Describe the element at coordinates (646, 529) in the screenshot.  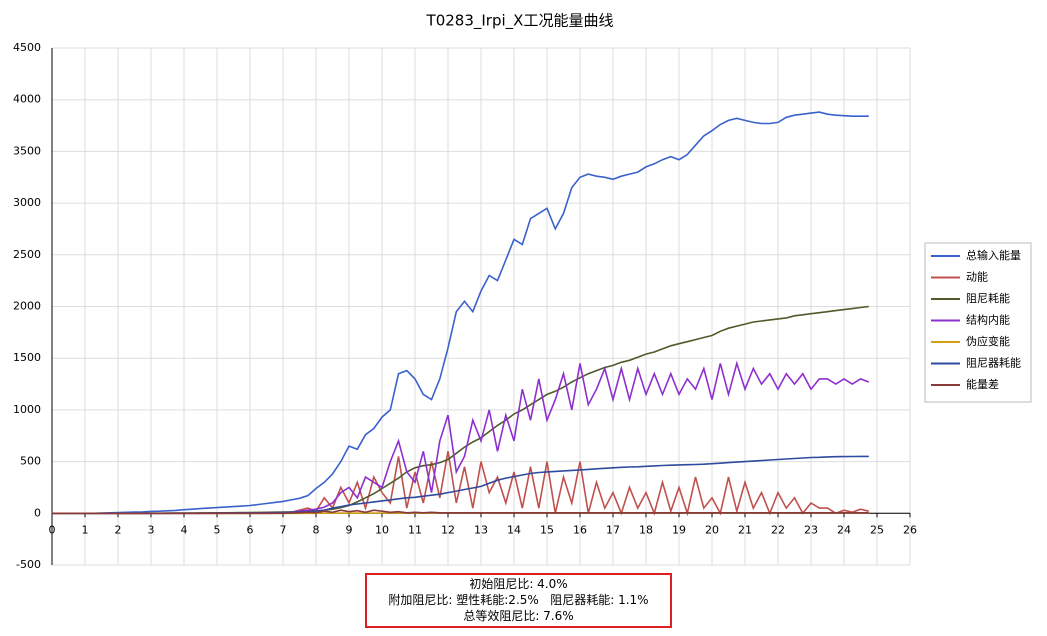
I see `x-tick-label: 18` at that location.